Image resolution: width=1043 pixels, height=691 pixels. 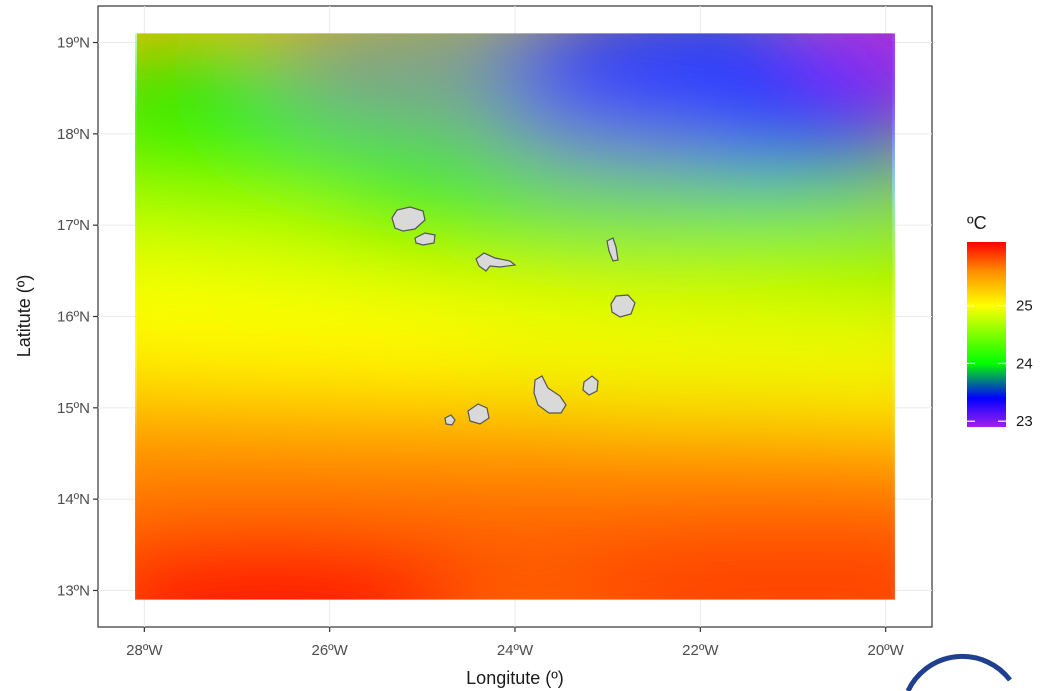 I want to click on y-tick-label: 14ºN, so click(x=73, y=499).